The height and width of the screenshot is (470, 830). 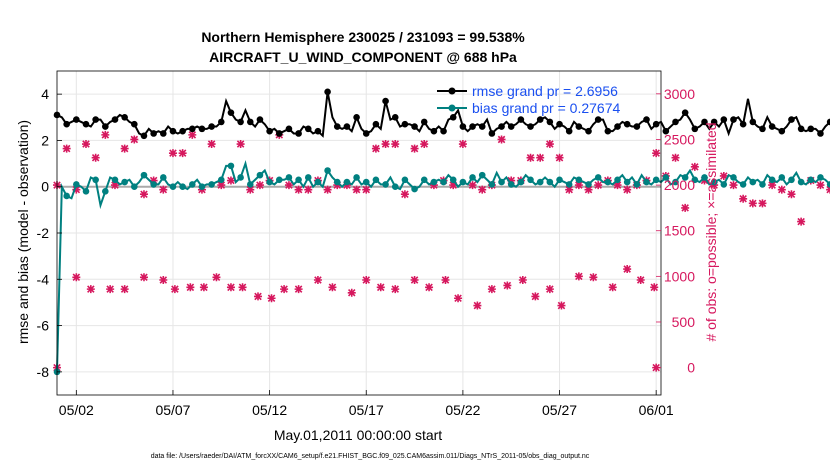 I want to click on y-right-tick-label: 0, so click(x=691, y=368).